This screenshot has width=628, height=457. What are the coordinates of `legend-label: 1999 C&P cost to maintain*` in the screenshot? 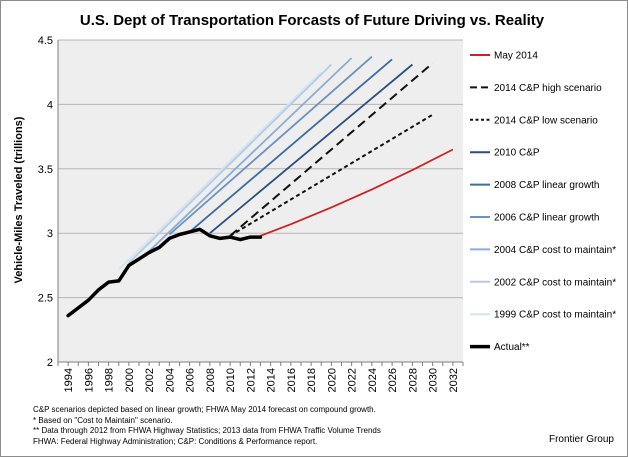 It's located at (555, 315).